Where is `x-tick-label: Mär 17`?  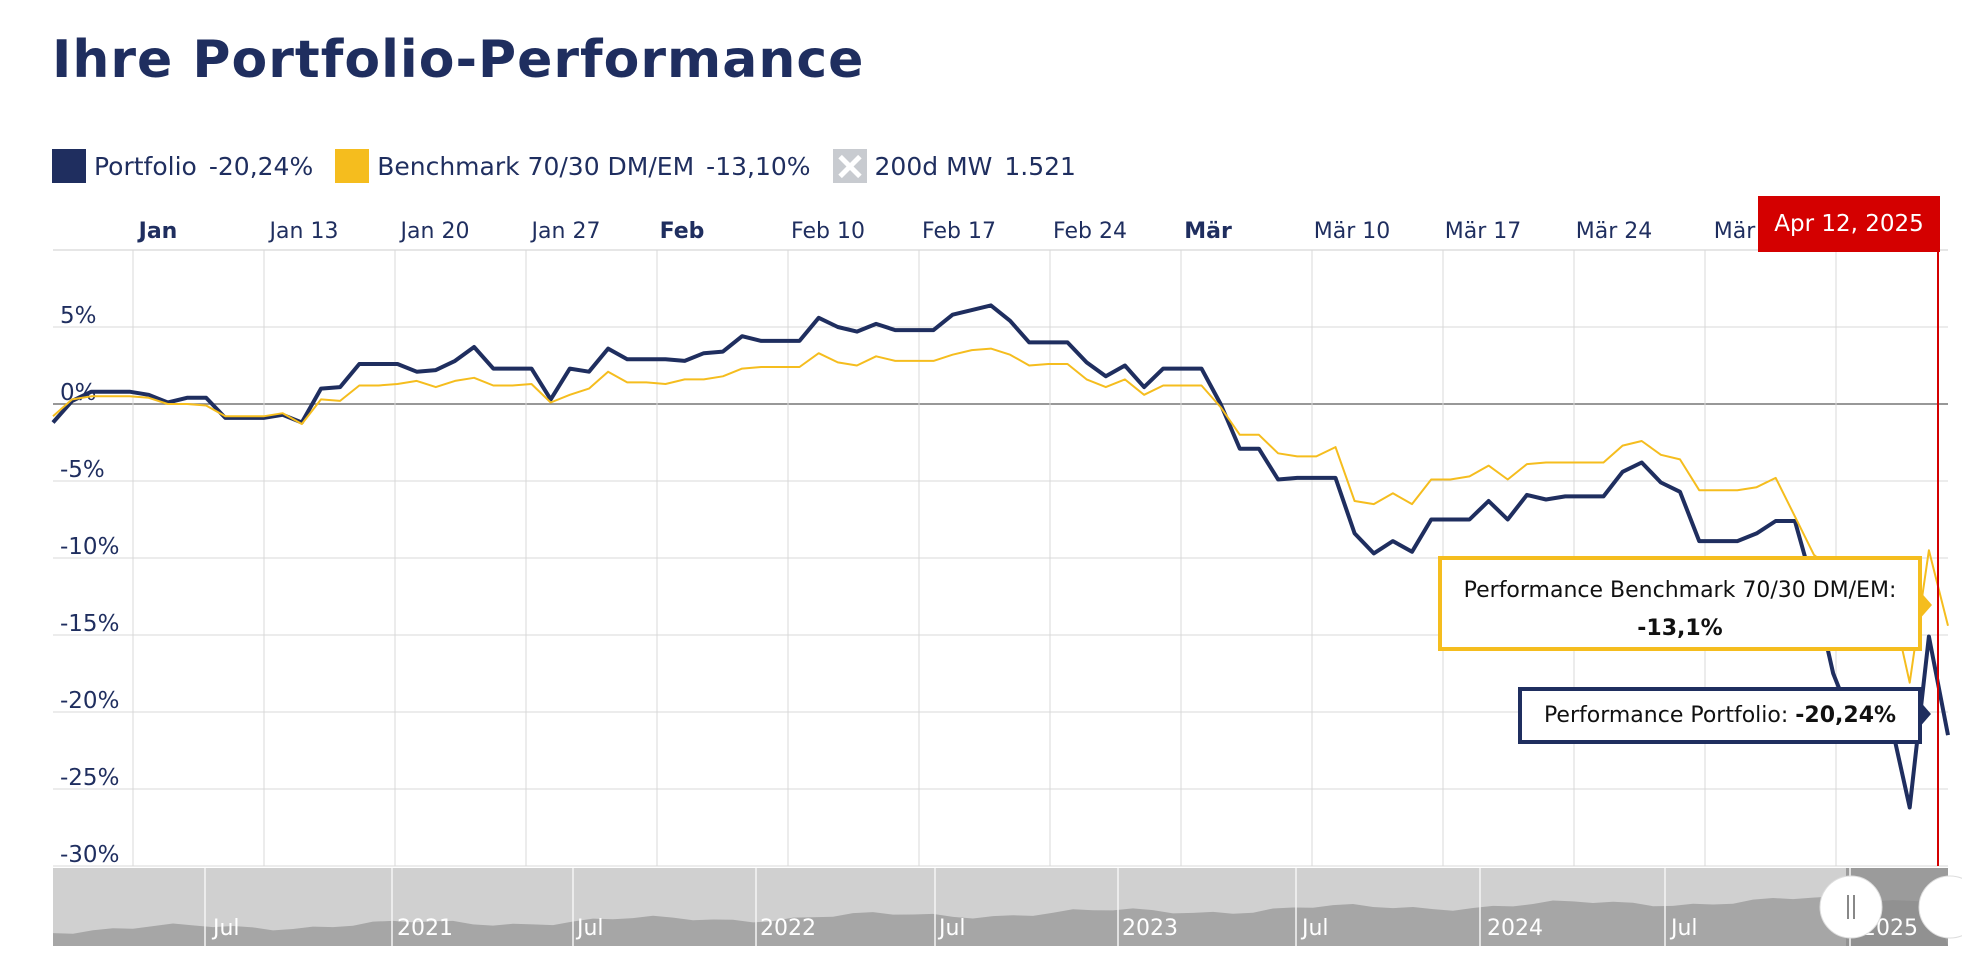 x-tick-label: Mär 17 is located at coordinates (1483, 231).